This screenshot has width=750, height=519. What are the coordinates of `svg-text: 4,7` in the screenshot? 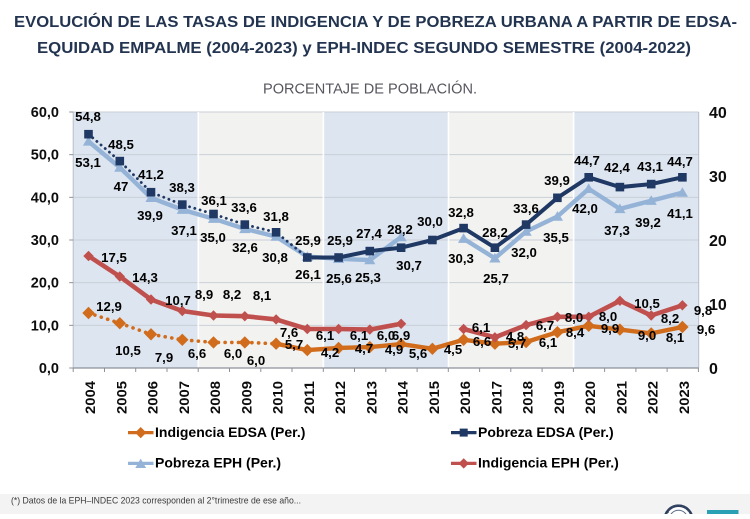 It's located at (364, 348).